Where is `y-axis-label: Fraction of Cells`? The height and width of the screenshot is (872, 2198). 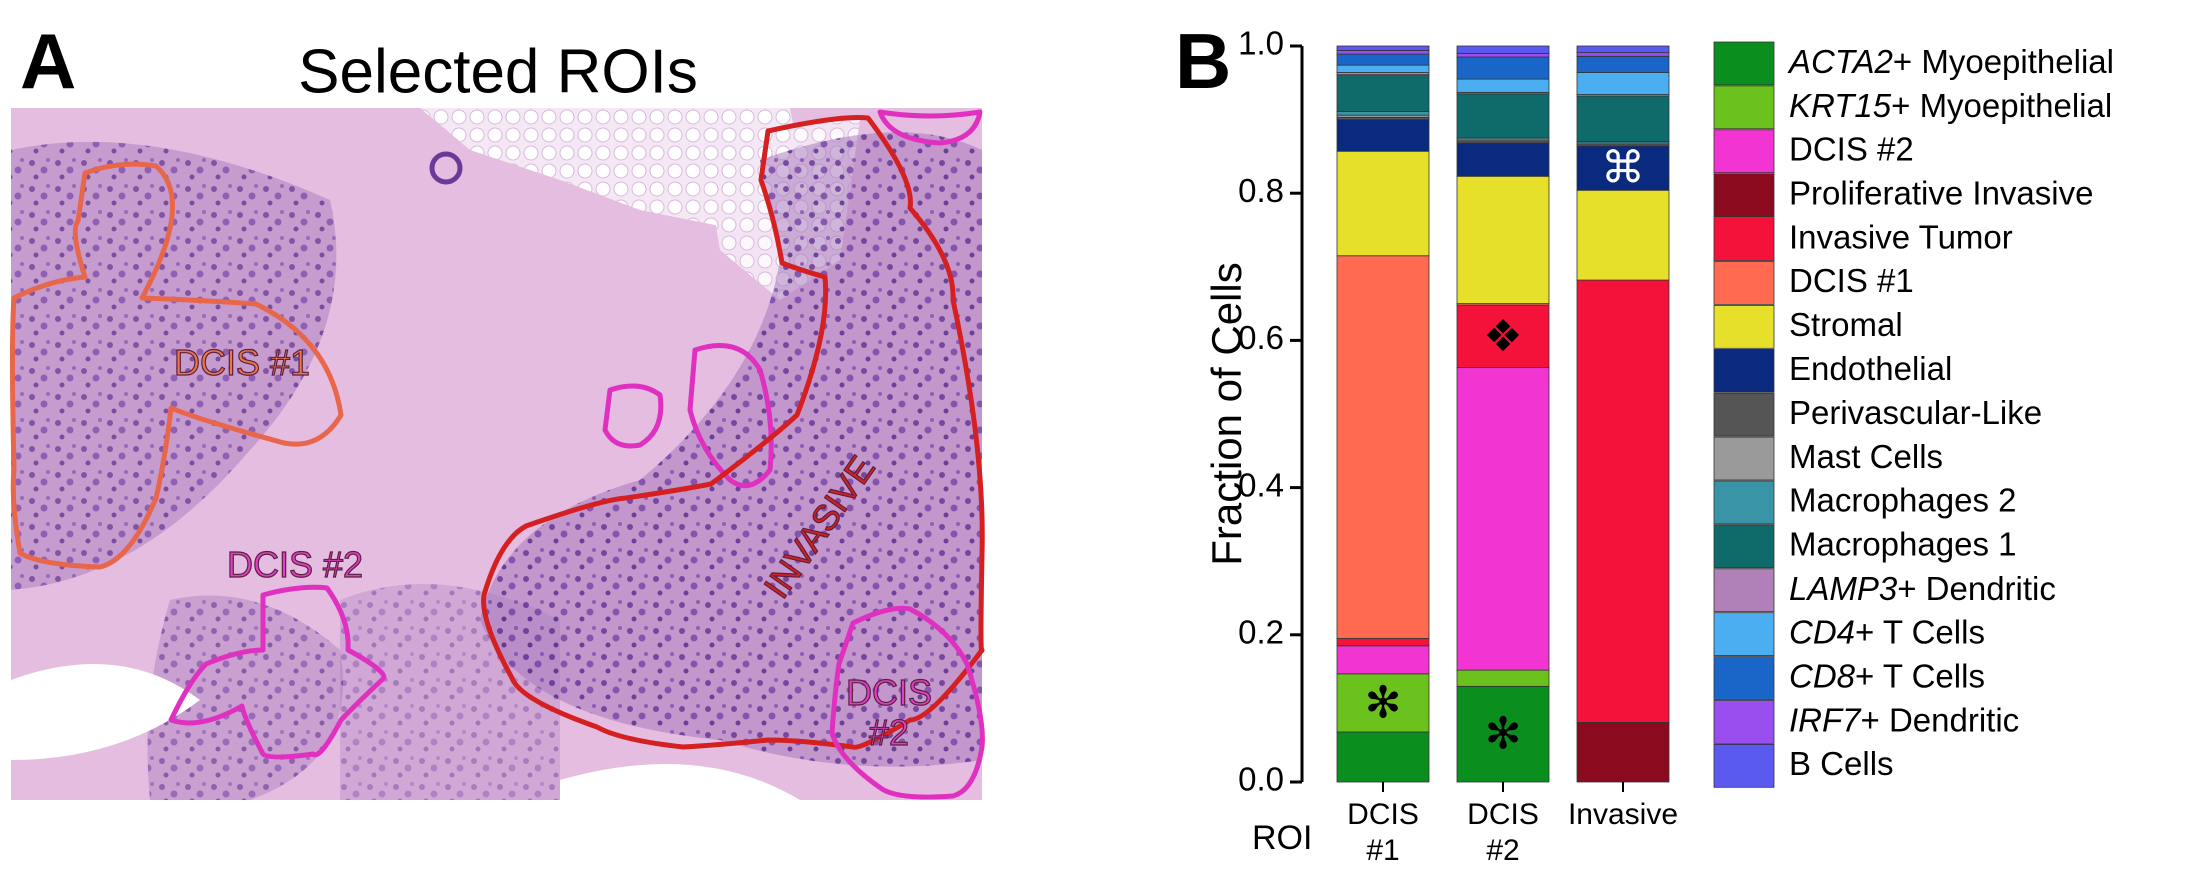
y-axis-label: Fraction of Cells is located at coordinates (1226, 413).